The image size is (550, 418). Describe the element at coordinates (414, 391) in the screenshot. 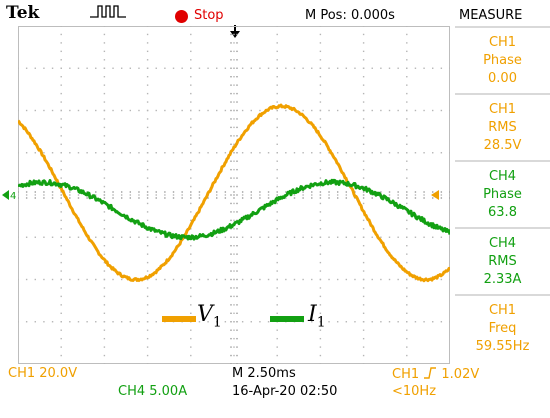

I see `trigger-frequency-readout: <10Hz` at that location.